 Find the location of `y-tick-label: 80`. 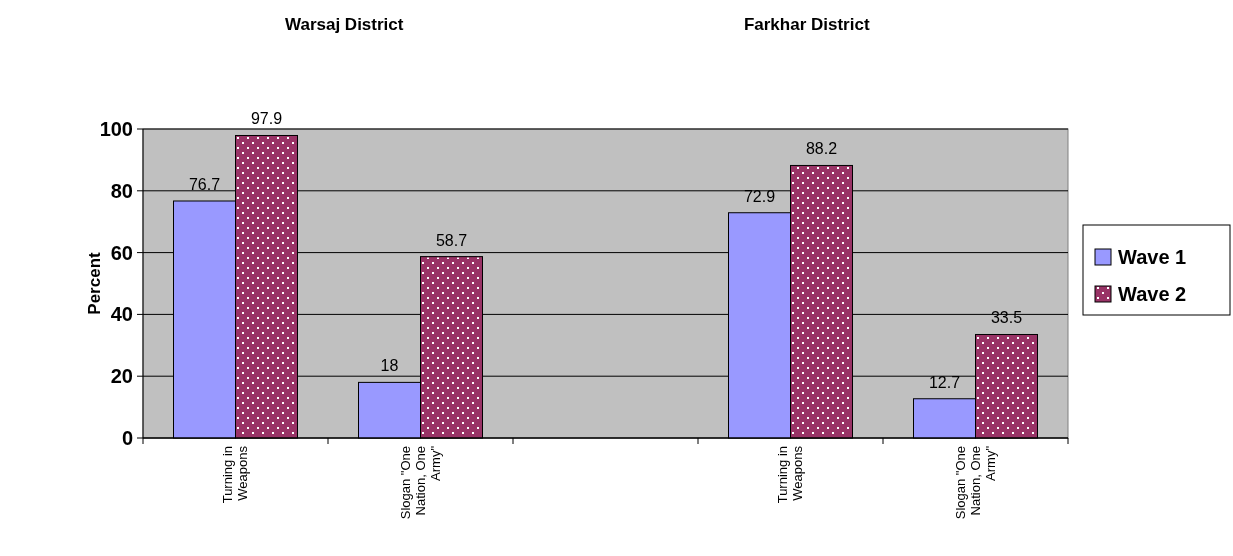

y-tick-label: 80 is located at coordinates (121, 190).